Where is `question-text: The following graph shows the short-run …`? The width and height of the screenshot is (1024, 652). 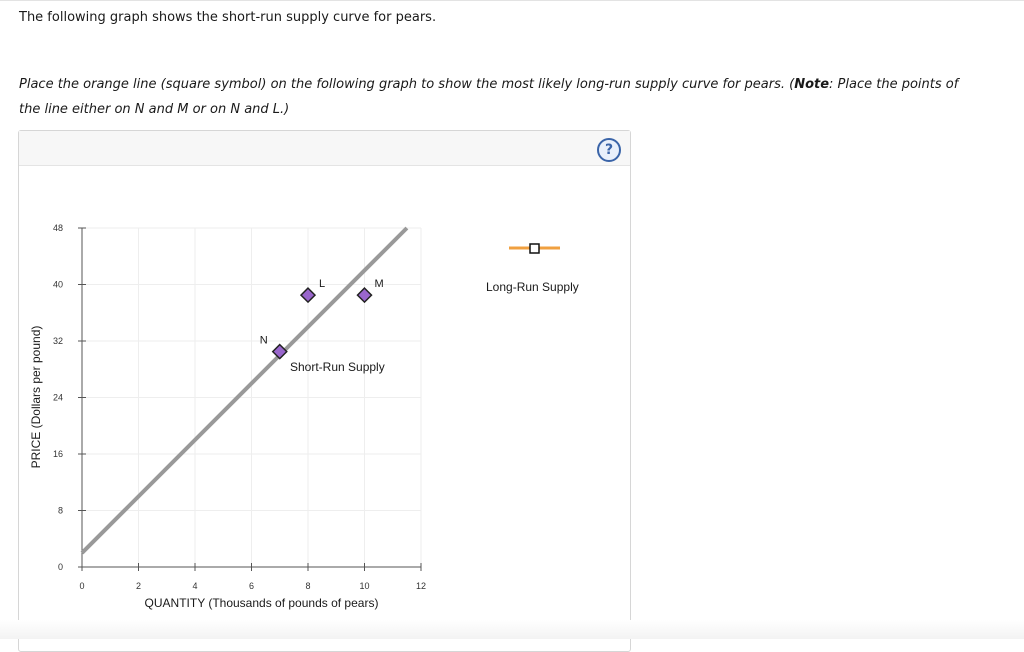
question-text: The following graph shows the short-run … is located at coordinates (228, 17).